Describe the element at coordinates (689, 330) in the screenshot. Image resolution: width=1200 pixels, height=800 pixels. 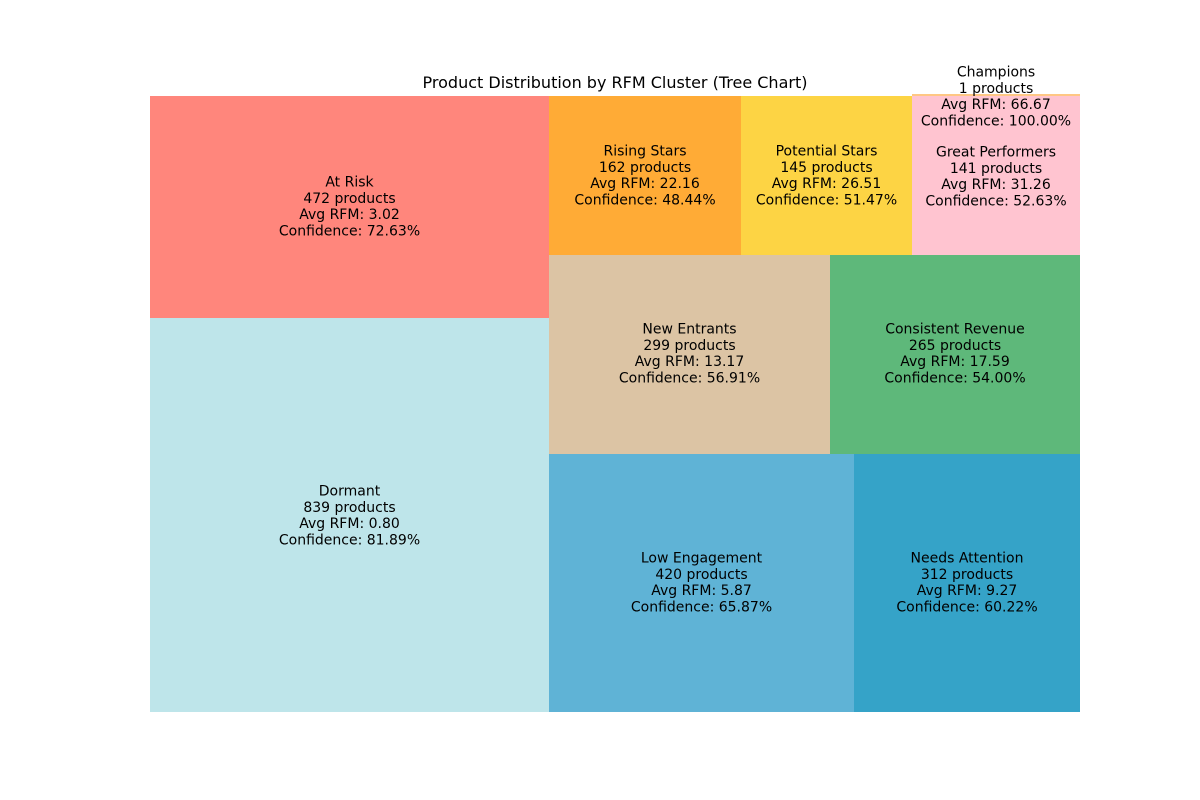
I see `cell-label-line: New Entrants` at that location.